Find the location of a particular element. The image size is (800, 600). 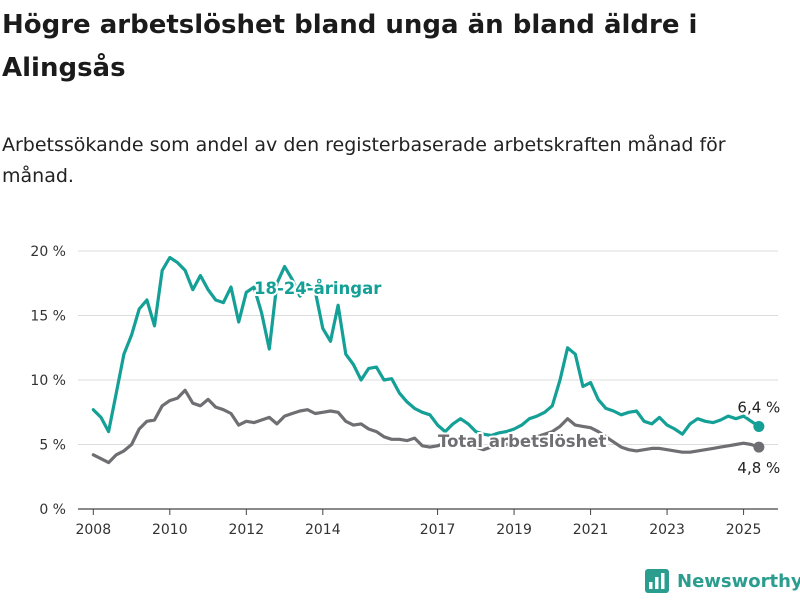

end-point-youth is located at coordinates (759, 426).